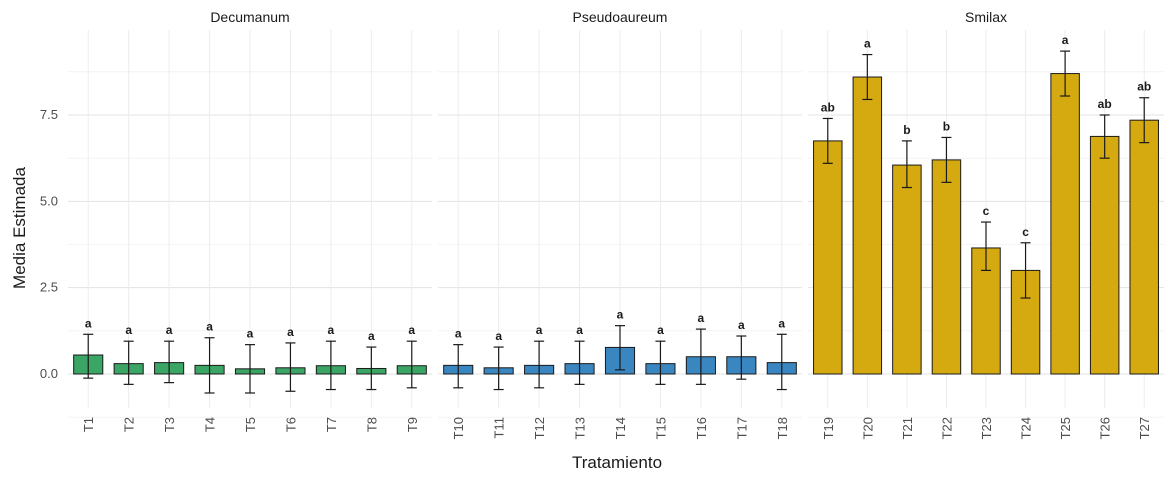 This screenshot has width=1164, height=477. Describe the element at coordinates (660, 330) in the screenshot. I see `significance-label-t15: a` at that location.